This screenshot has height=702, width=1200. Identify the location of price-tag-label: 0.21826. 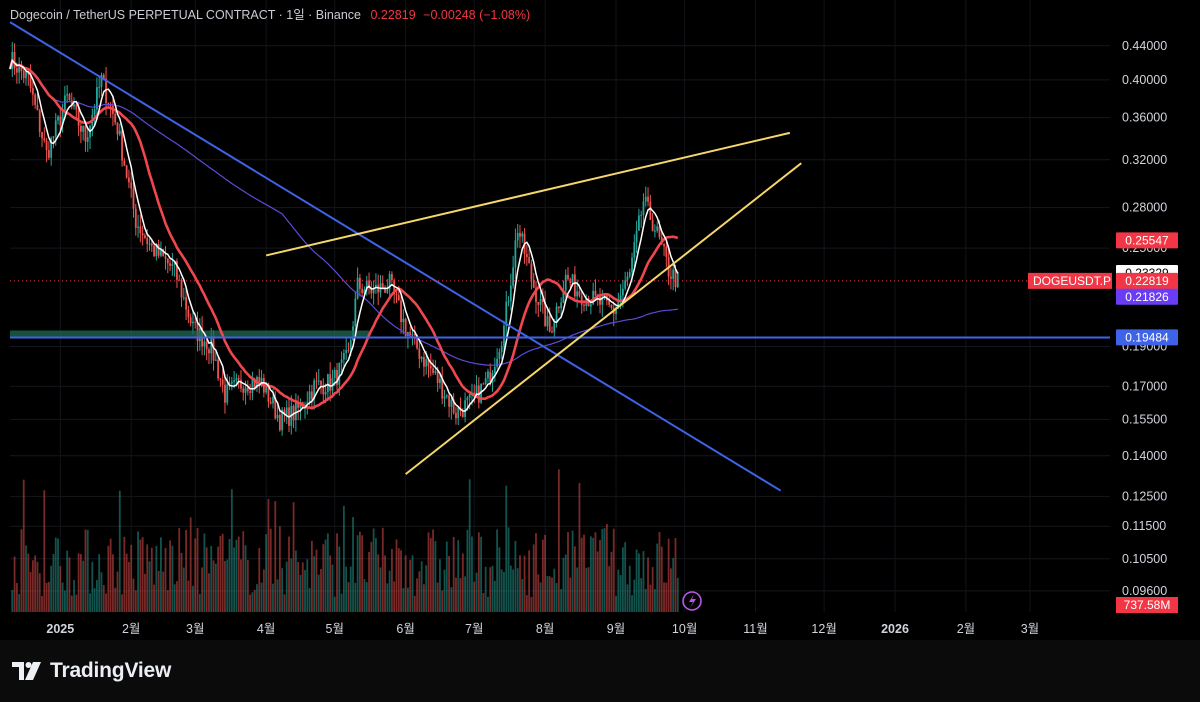
(1147, 297).